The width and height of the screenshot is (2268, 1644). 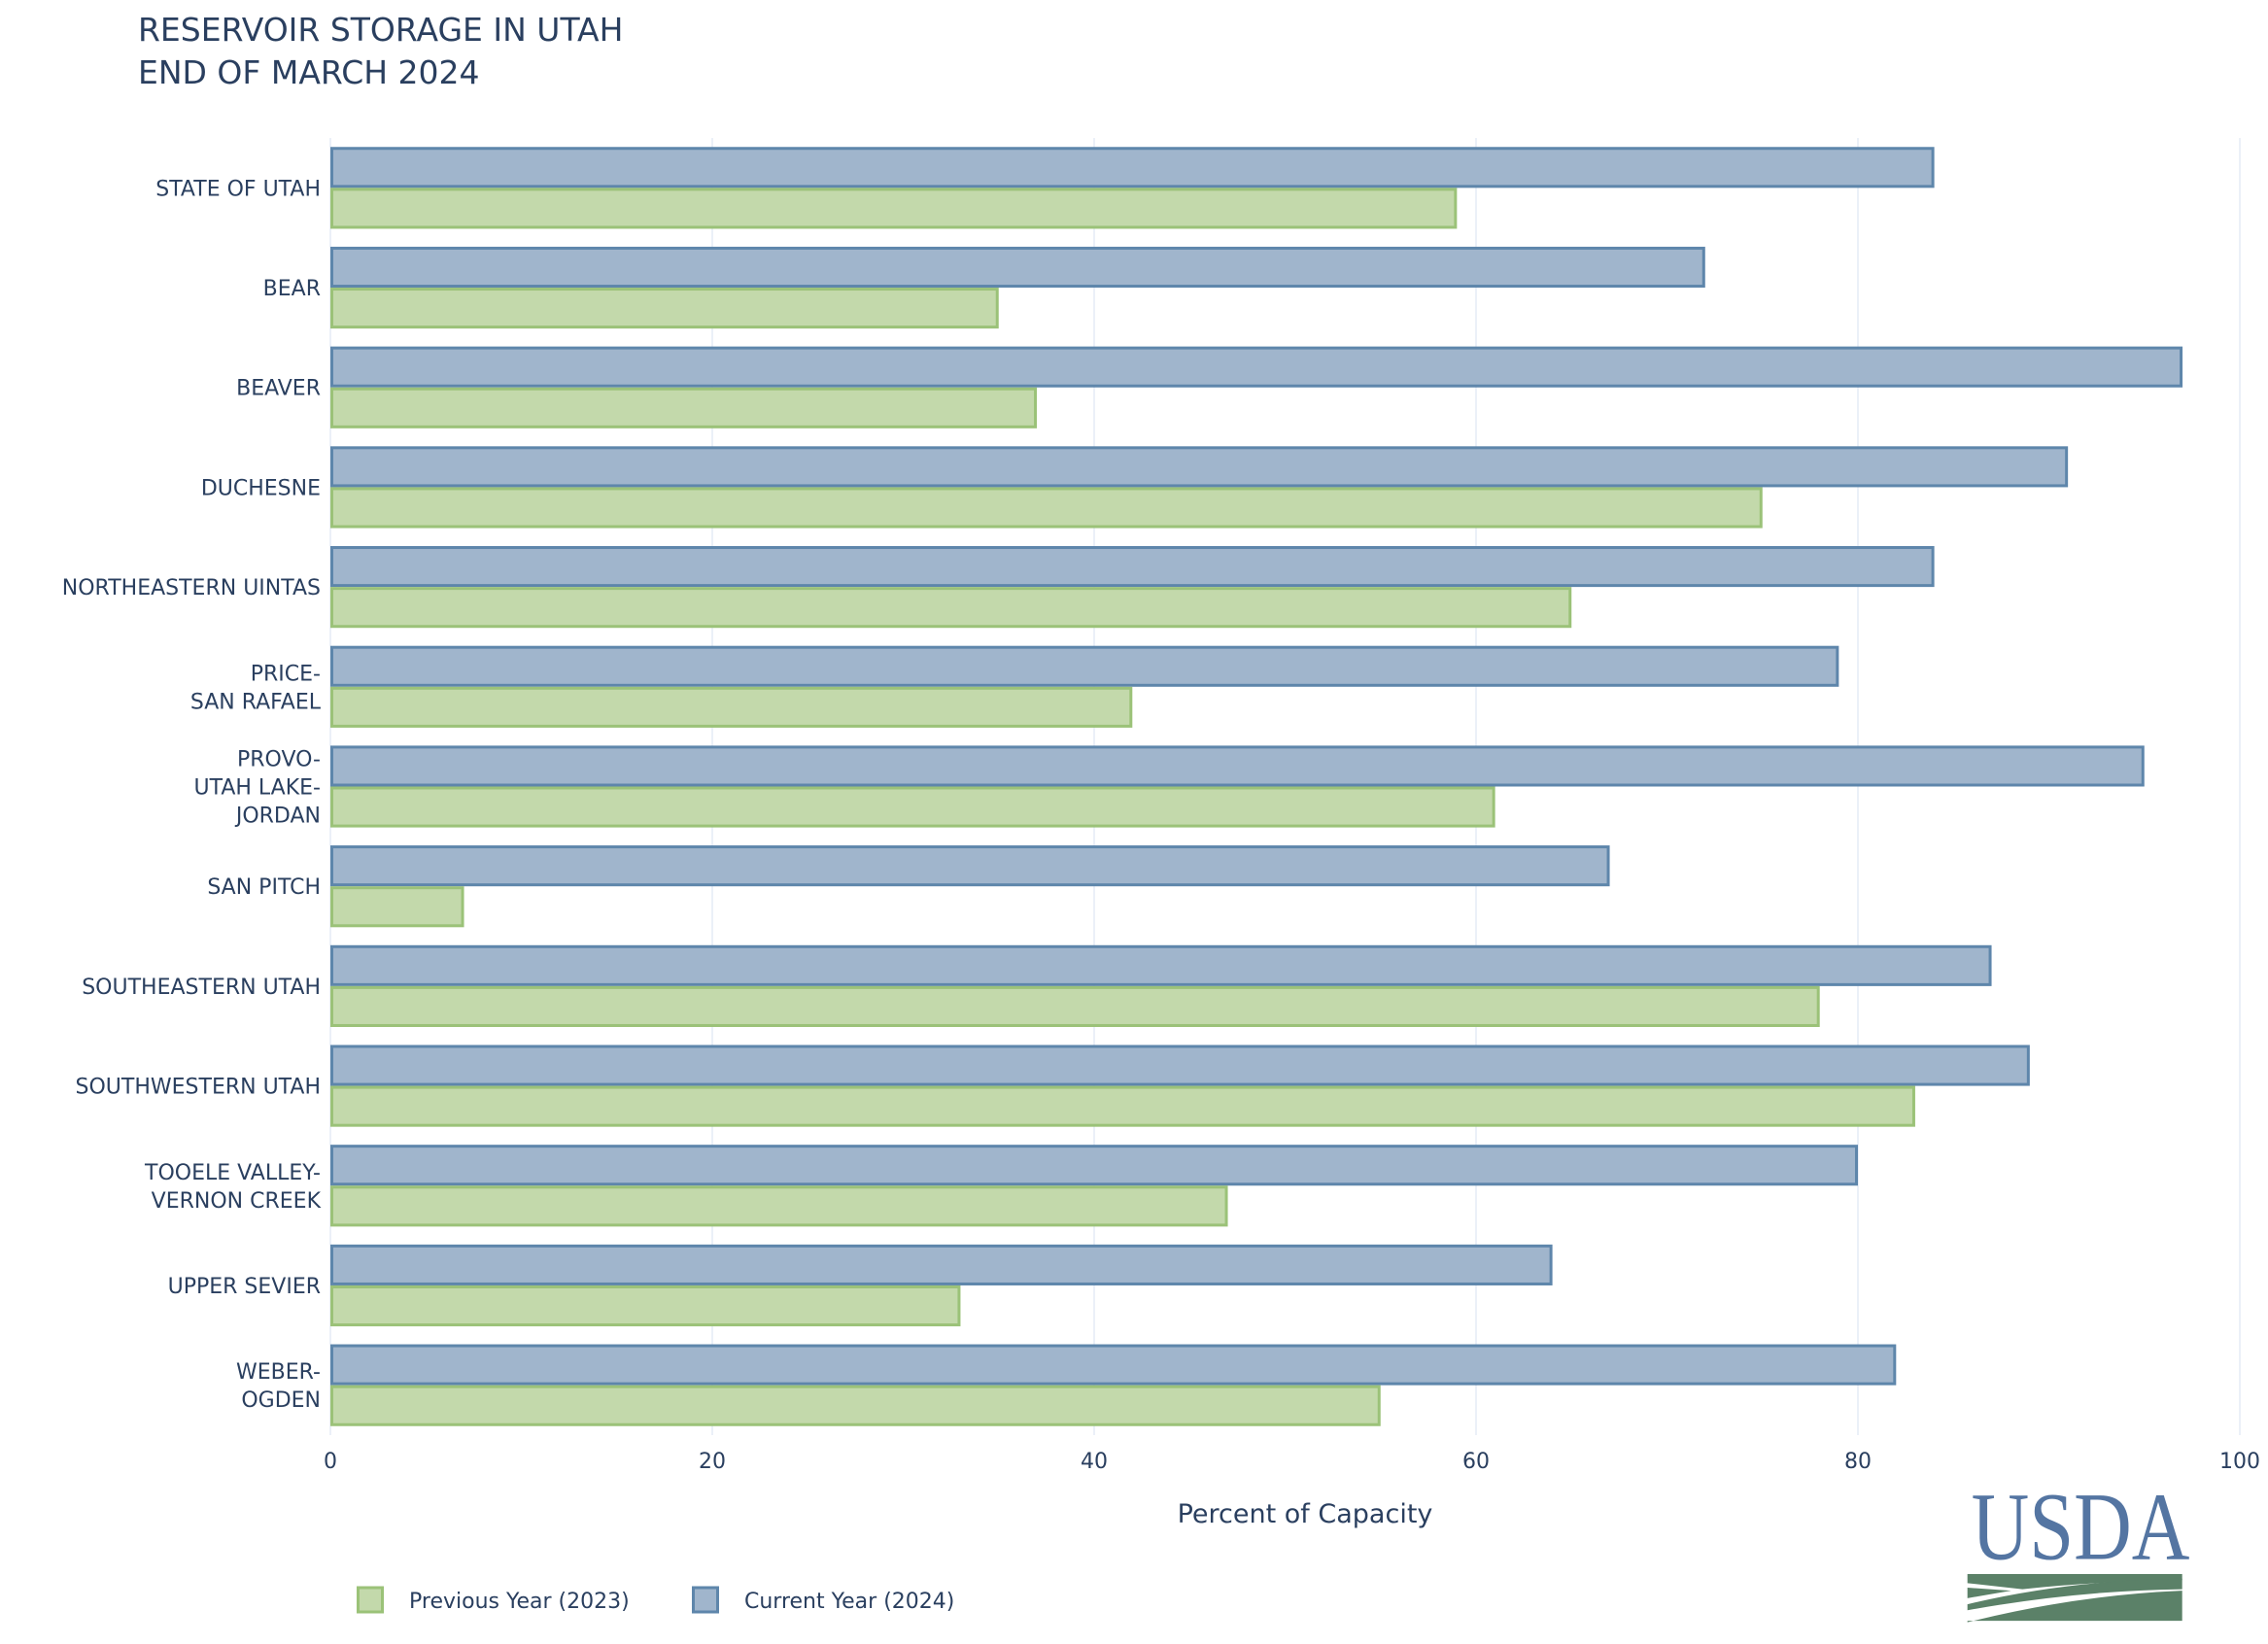 I want to click on bar-current-northeastern-uintas, so click(x=1132, y=567).